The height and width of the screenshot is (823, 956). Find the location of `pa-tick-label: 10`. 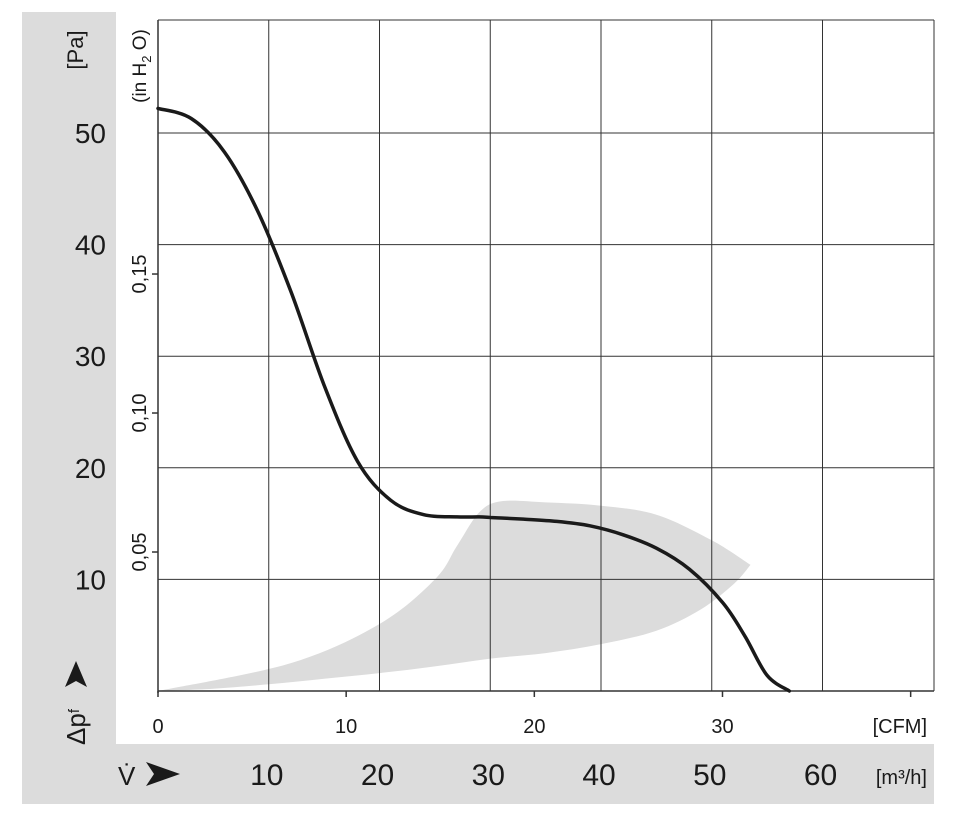

pa-tick-label: 10 is located at coordinates (90, 579).